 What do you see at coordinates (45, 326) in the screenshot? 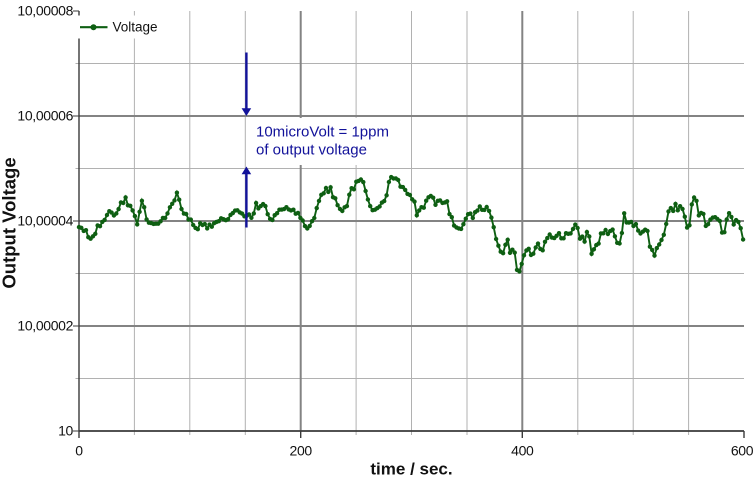
I see `svg-text: 10,00002` at bounding box center [45, 326].